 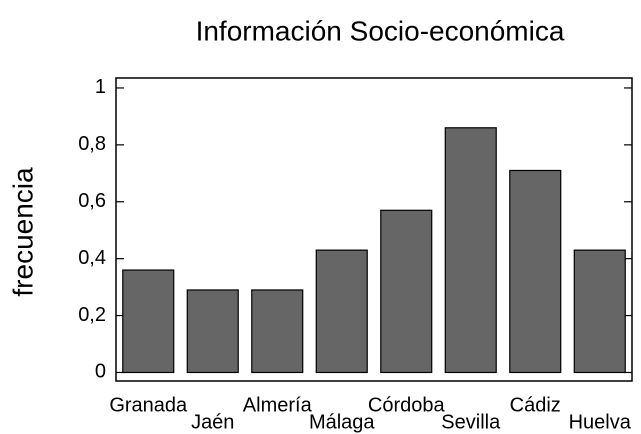 I want to click on y-axis-label: frecuencia, so click(x=22, y=232).